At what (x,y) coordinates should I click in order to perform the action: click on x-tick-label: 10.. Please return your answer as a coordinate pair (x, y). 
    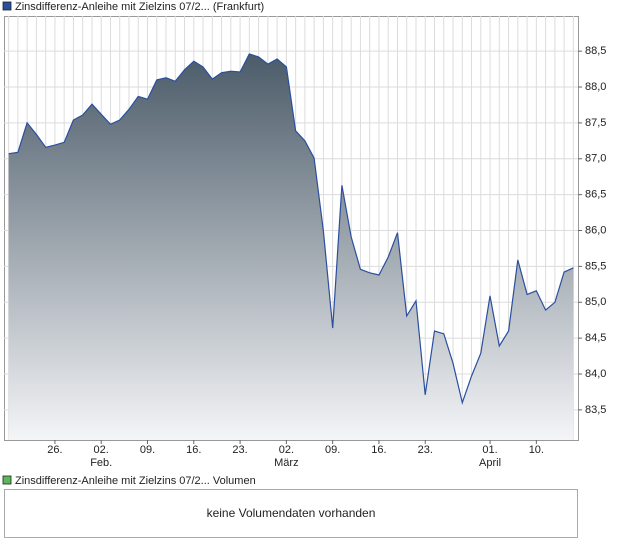
    Looking at the image, I should click on (536, 450).